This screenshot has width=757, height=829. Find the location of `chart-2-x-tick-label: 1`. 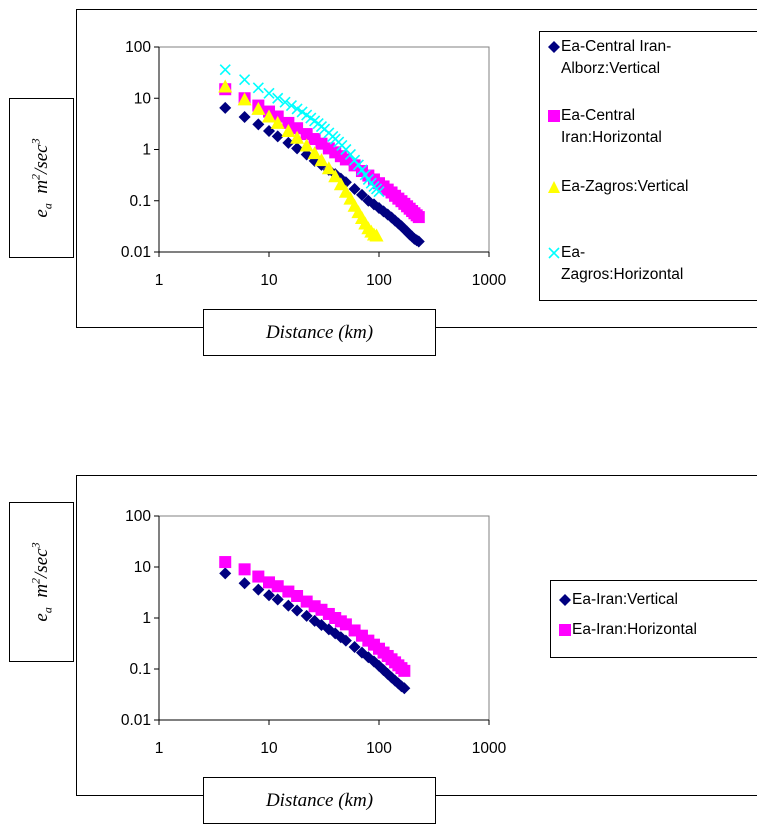

chart-2-x-tick-label: 1 is located at coordinates (159, 748).